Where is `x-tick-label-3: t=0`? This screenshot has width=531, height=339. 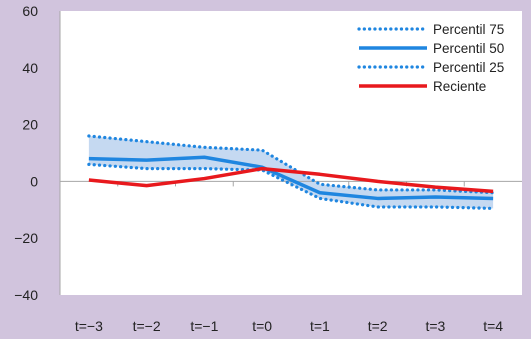 x-tick-label-3: t=0 is located at coordinates (262, 326).